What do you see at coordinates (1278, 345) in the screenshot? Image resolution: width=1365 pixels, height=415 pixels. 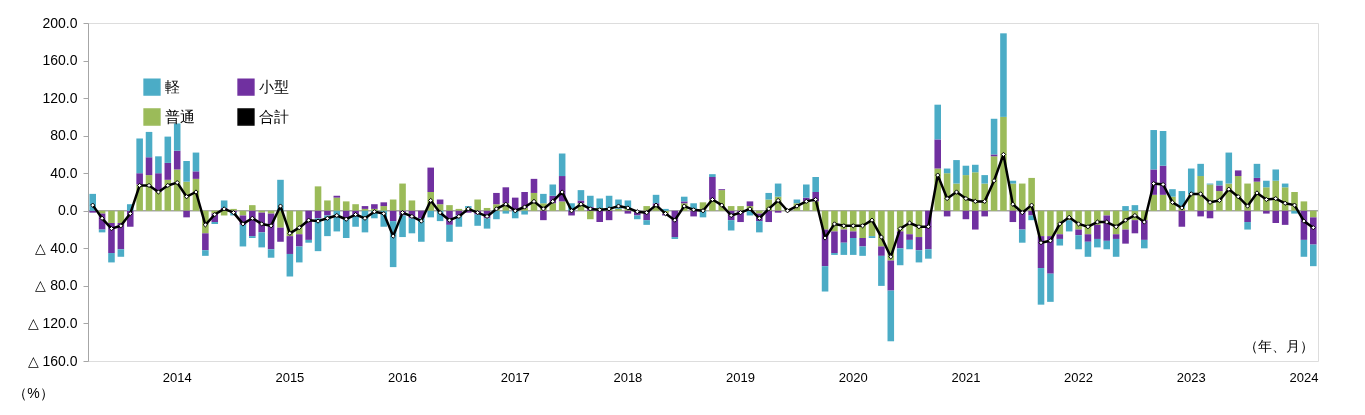 I see `x-axis-title: （年、月）` at bounding box center [1278, 345].